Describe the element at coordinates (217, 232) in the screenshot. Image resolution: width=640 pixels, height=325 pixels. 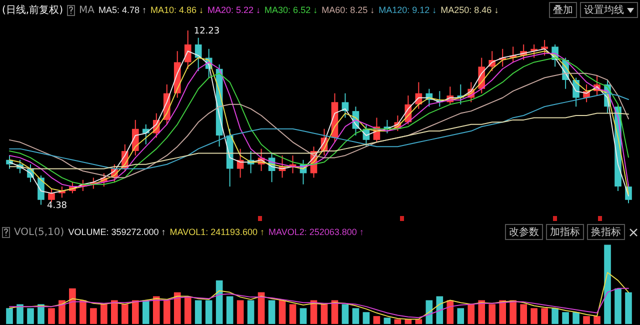
I see `text: MAVOL1: 241193.600 ↑` at that location.